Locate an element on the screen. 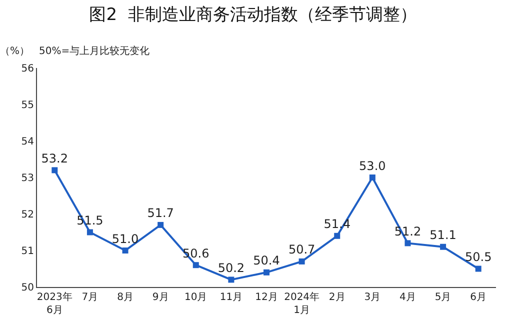  x-tick-label: 8月 is located at coordinates (125, 297).